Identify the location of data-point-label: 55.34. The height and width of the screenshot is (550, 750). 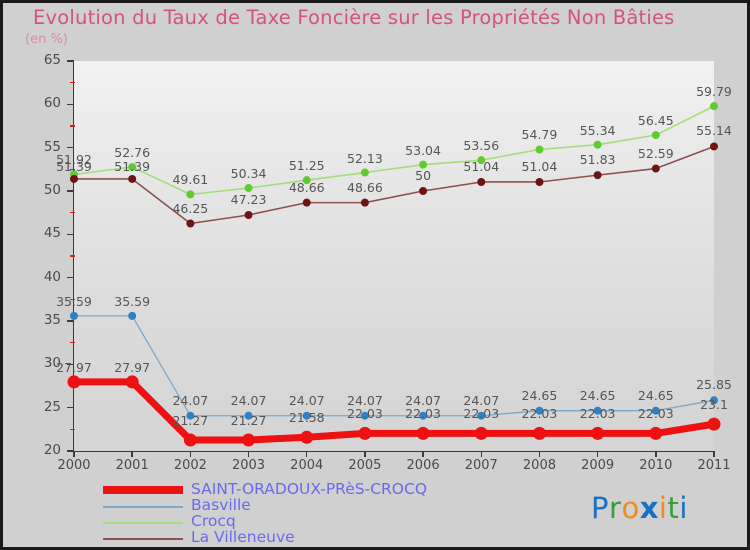
(597, 130).